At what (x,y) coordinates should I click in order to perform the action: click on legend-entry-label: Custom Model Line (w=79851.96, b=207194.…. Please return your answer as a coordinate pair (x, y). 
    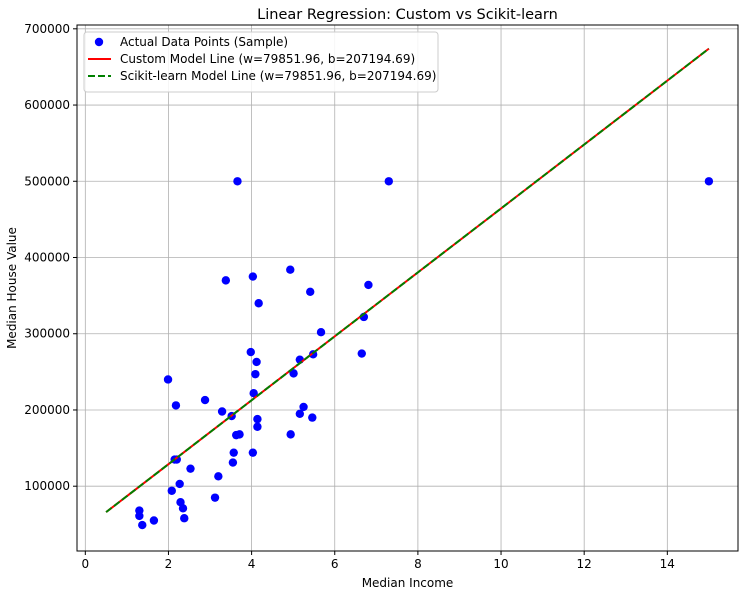
    Looking at the image, I should click on (267, 59).